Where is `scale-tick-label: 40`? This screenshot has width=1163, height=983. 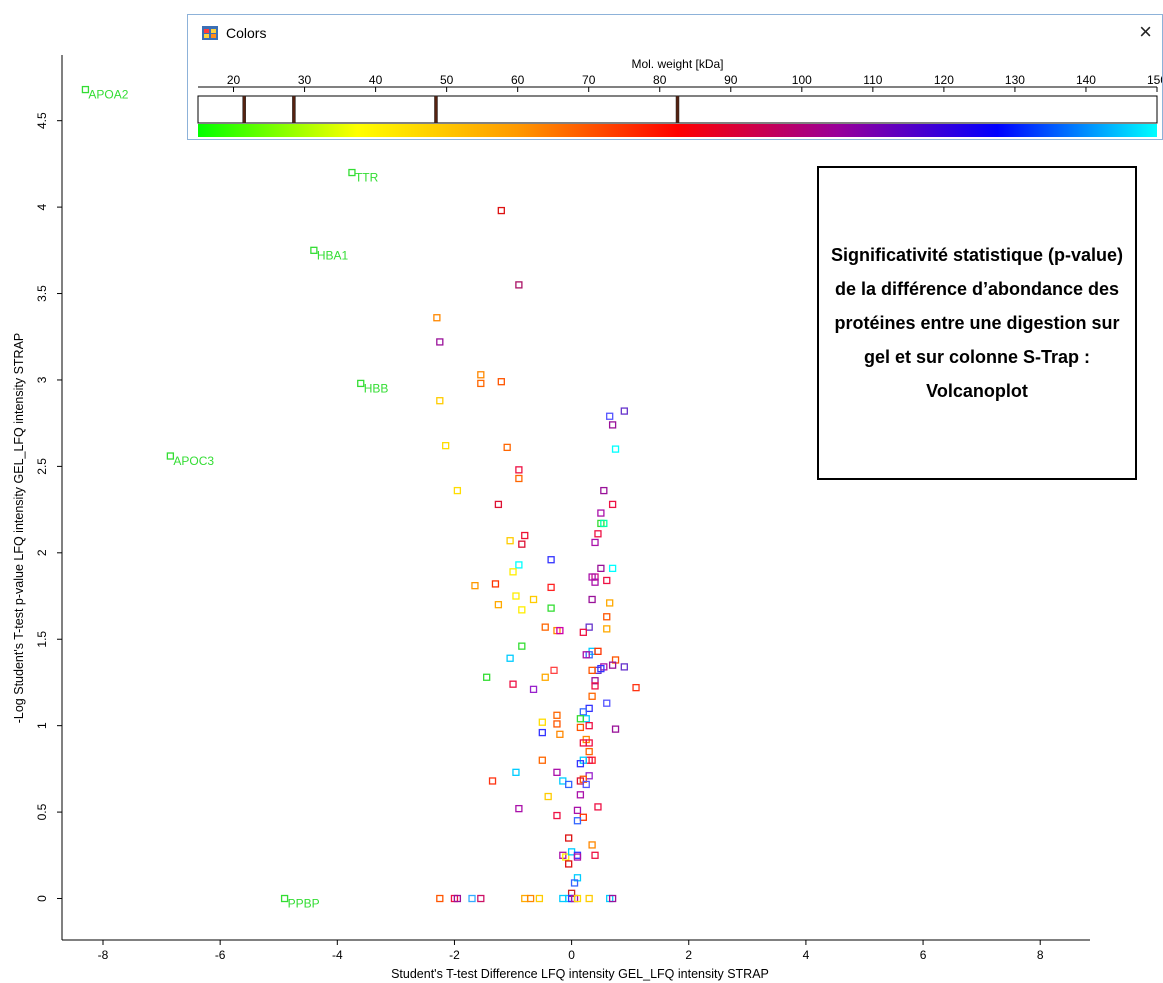 scale-tick-label: 40 is located at coordinates (376, 80).